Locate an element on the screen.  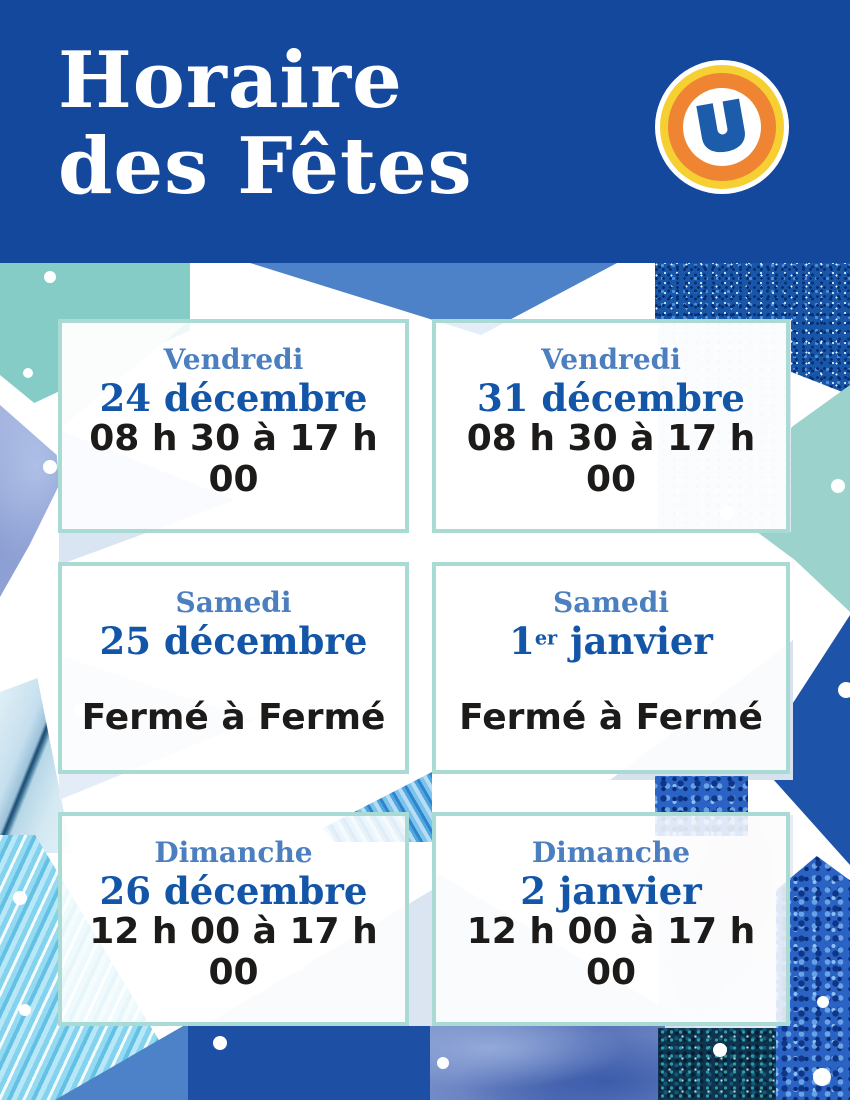
card-date-main: 25 décembre is located at coordinates (233, 640).